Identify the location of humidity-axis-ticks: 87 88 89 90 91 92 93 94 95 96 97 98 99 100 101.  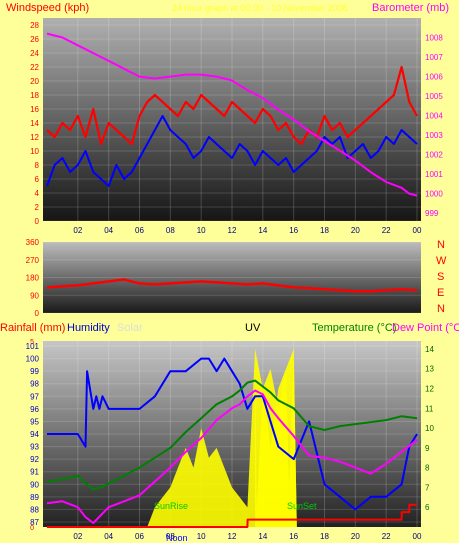
(33, 434).